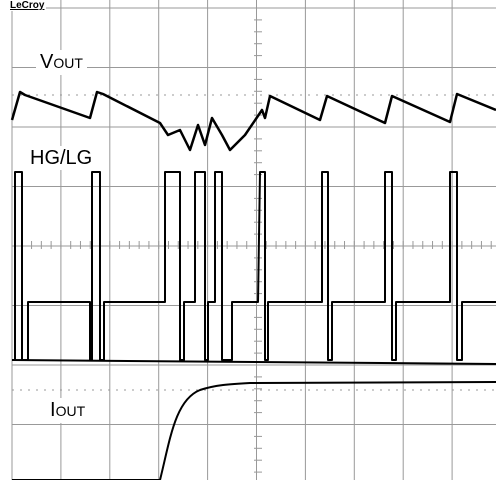  I want to click on iout-label: IOUT, so click(68, 410).